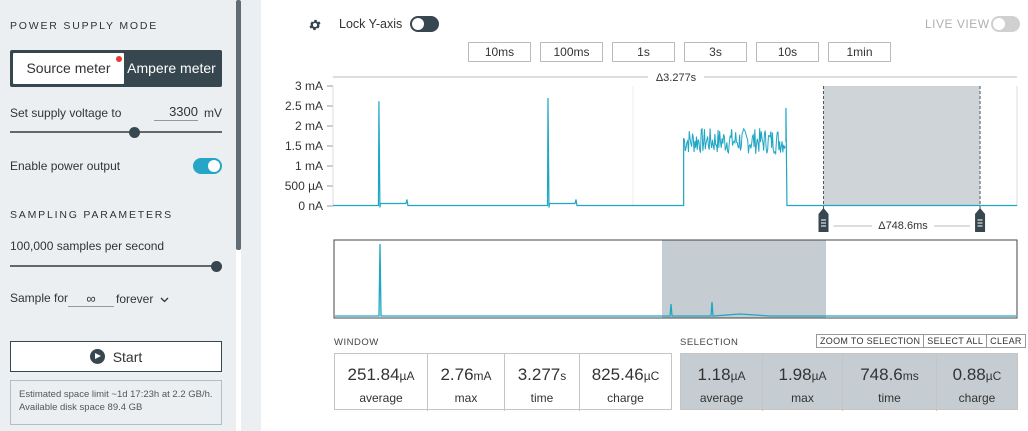  I want to click on source-meter-button: Source meter, so click(68, 68).